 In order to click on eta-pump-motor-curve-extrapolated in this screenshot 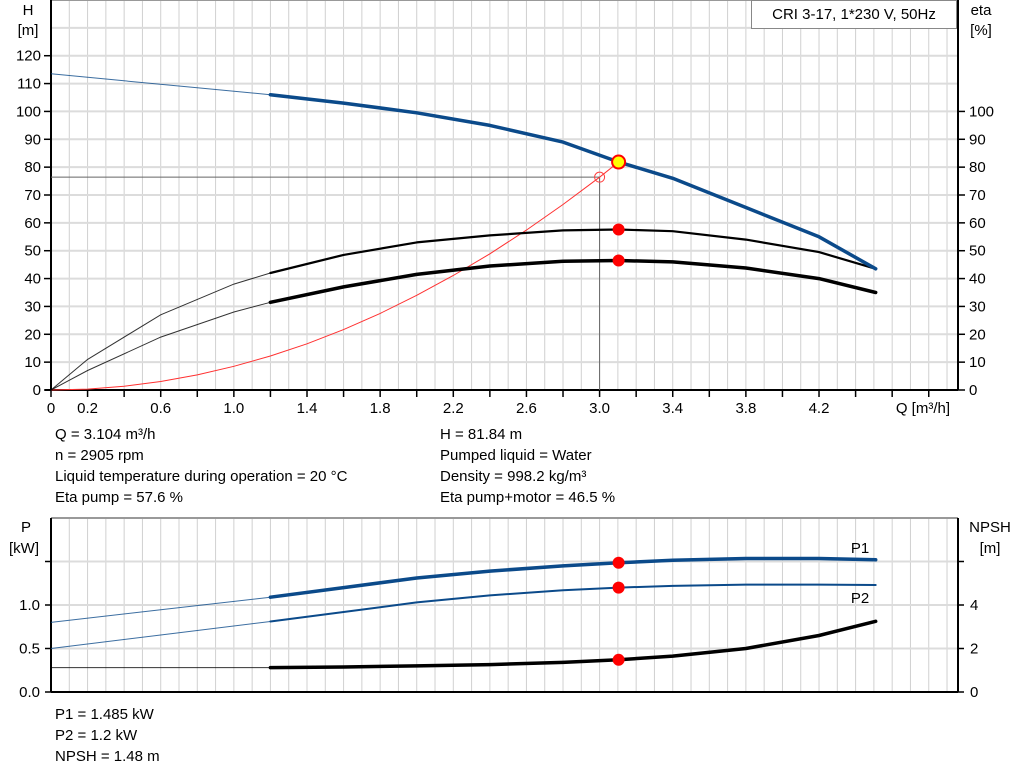, I will do `click(160, 346)`.